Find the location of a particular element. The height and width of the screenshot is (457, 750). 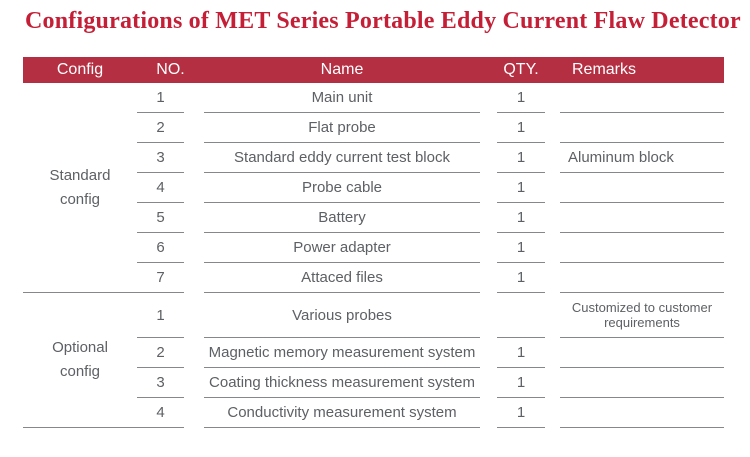

config-group-label: Standard config is located at coordinates (80, 188).